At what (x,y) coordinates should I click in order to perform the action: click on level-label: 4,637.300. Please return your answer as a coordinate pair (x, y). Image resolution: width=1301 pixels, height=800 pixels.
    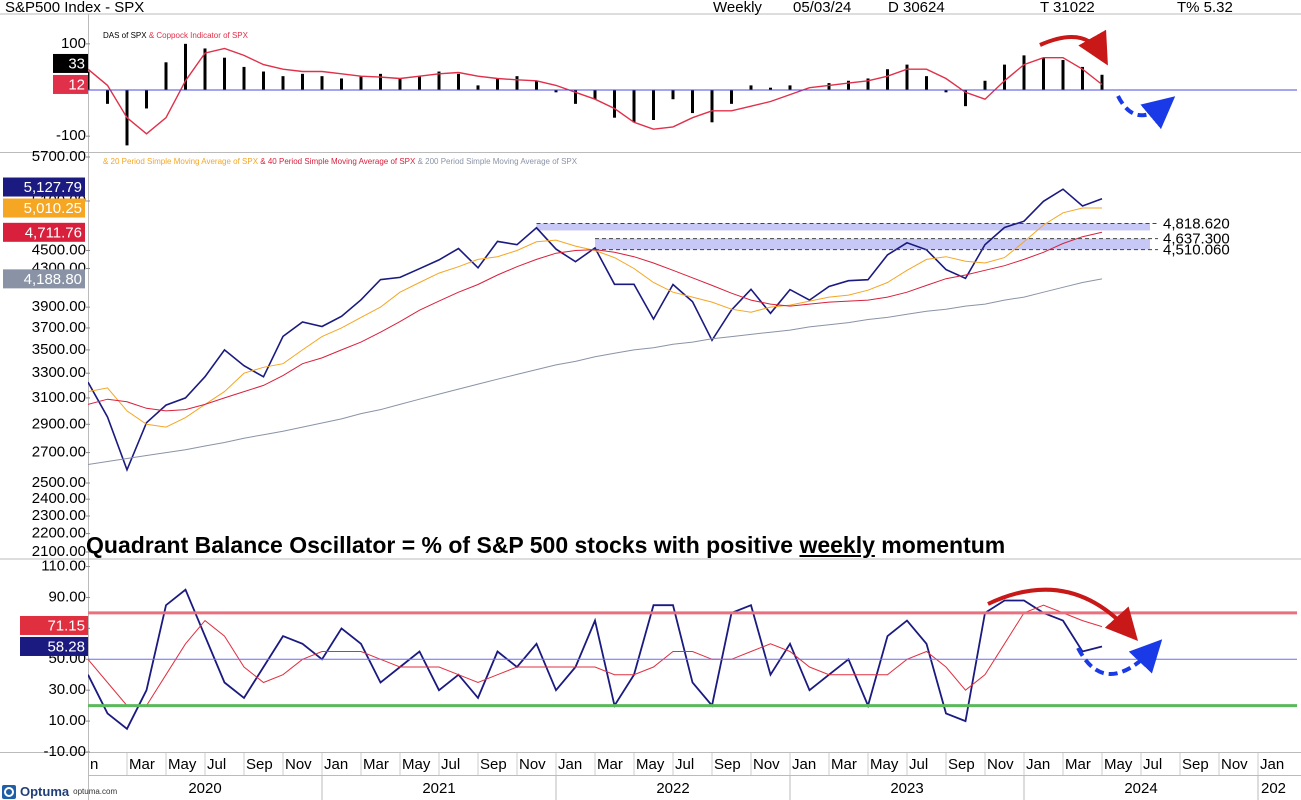
    Looking at the image, I should click on (1196, 239).